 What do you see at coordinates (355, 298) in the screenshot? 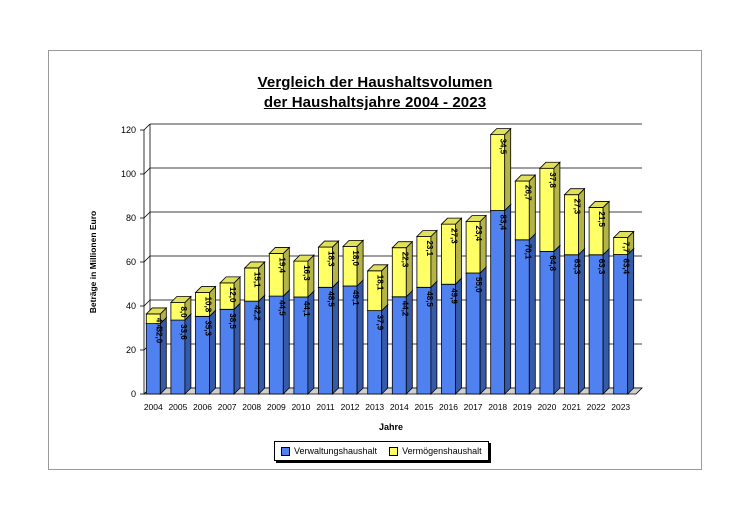
I see `data-label-verwaltungshaushalt: 49,1` at bounding box center [355, 298].